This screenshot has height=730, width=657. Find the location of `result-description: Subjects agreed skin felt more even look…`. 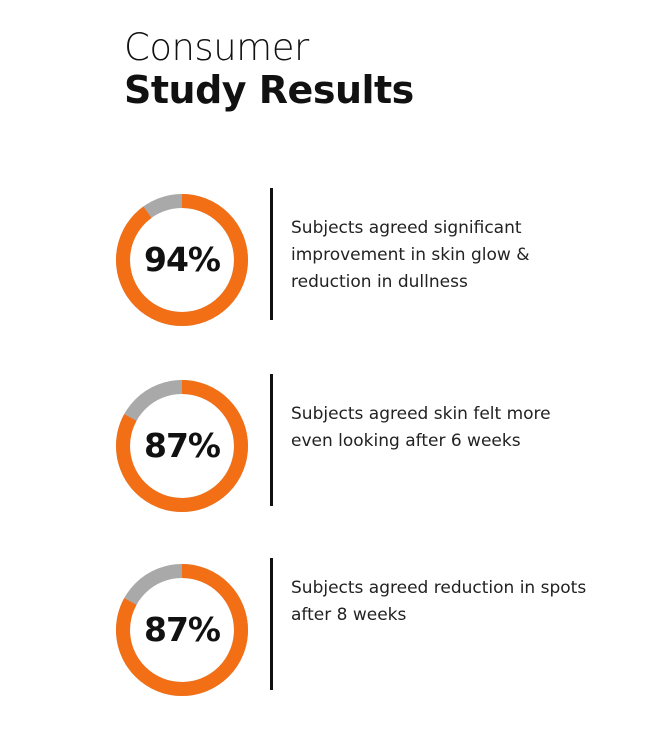

result-description: Subjects agreed skin felt more even look… is located at coordinates (421, 427).